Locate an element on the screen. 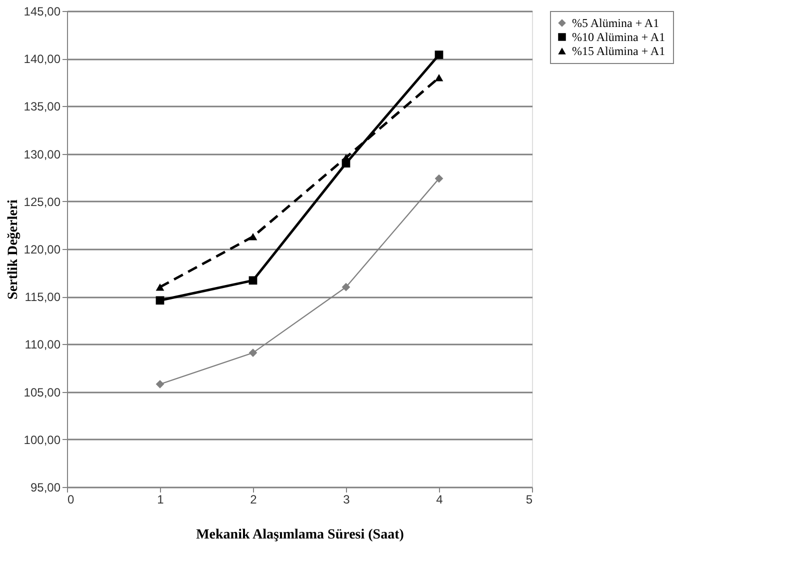  y-tick-label: 130,00 is located at coordinates (42, 154).